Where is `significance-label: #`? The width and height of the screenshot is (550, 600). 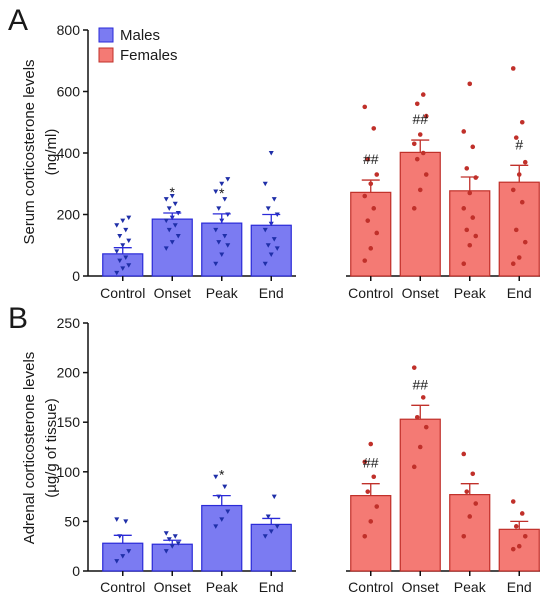
significance-label: # is located at coordinates (519, 144).